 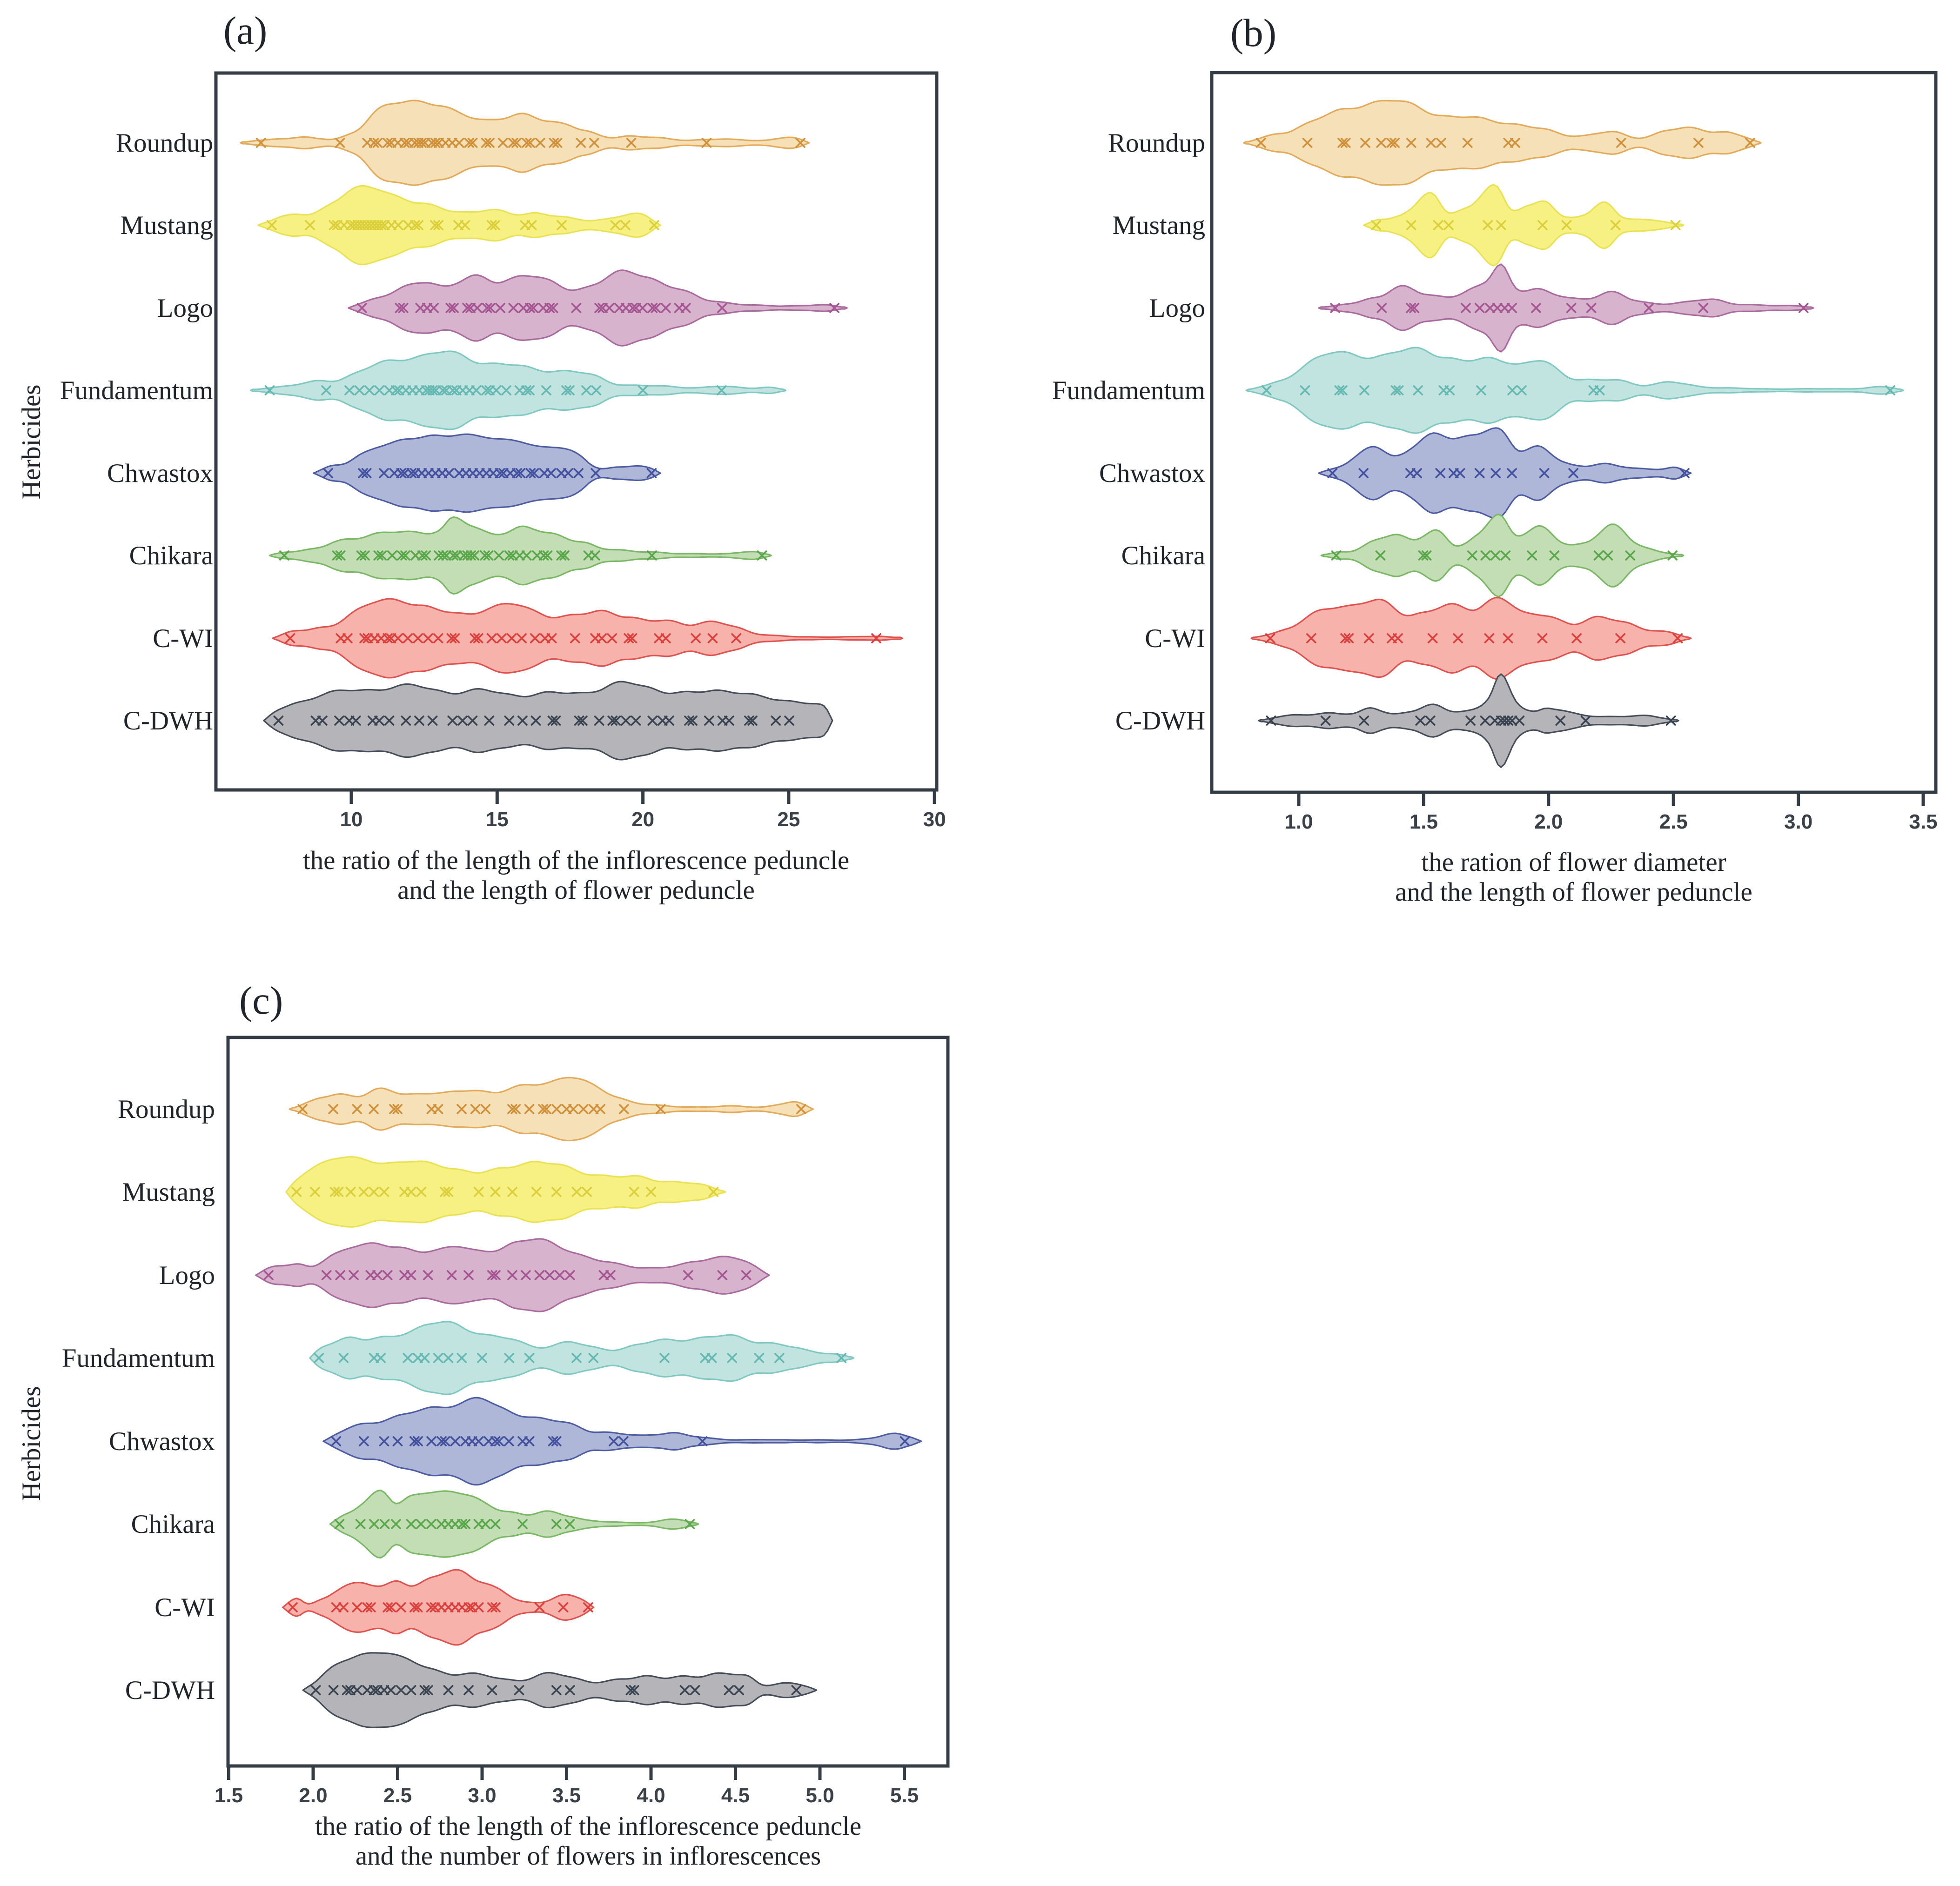 I want to click on svg-text: 4.5, so click(x=735, y=1795).